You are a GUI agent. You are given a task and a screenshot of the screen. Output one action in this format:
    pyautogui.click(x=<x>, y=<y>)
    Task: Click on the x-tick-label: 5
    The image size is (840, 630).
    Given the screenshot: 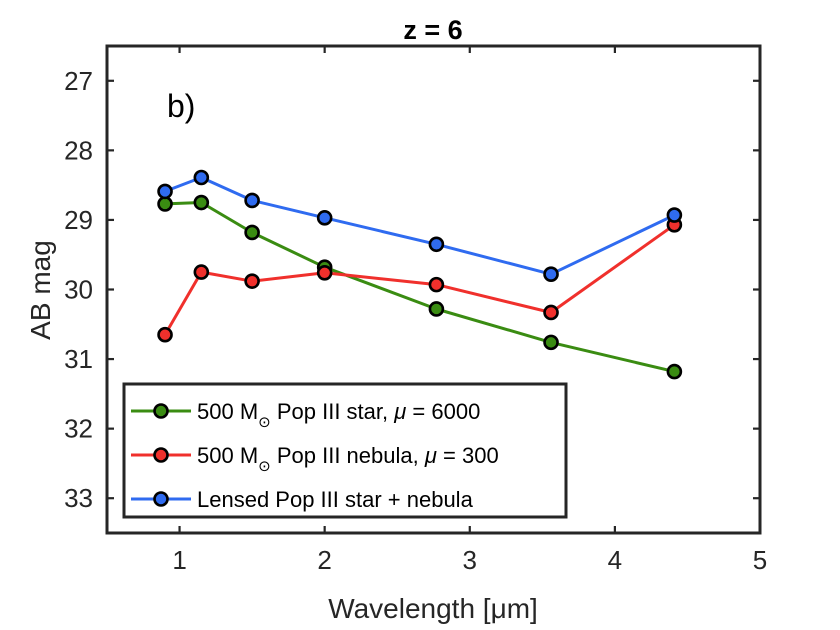 What is the action you would take?
    pyautogui.click(x=760, y=560)
    